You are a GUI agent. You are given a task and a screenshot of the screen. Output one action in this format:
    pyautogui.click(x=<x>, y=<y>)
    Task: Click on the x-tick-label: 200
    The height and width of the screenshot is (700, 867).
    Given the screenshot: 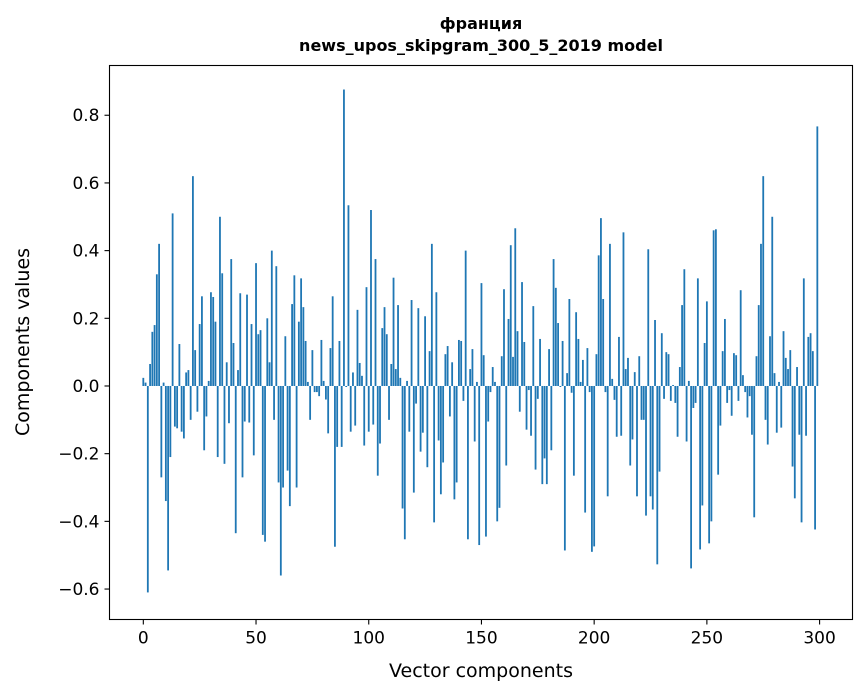 What is the action you would take?
    pyautogui.click(x=594, y=639)
    